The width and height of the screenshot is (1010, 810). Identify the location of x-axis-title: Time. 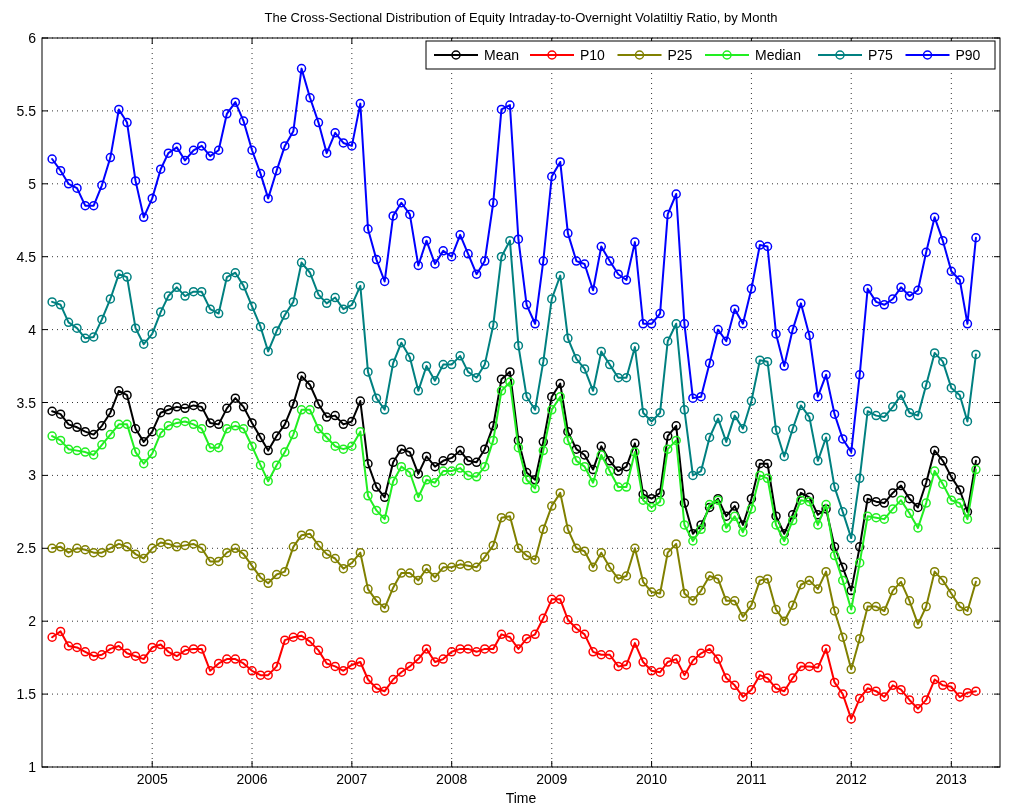
(521, 798).